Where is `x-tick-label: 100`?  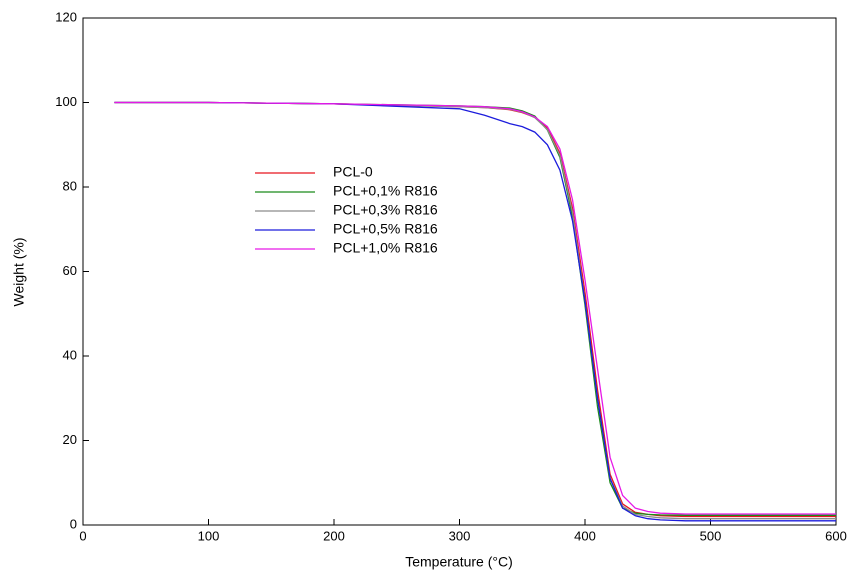 x-tick-label: 100 is located at coordinates (209, 535).